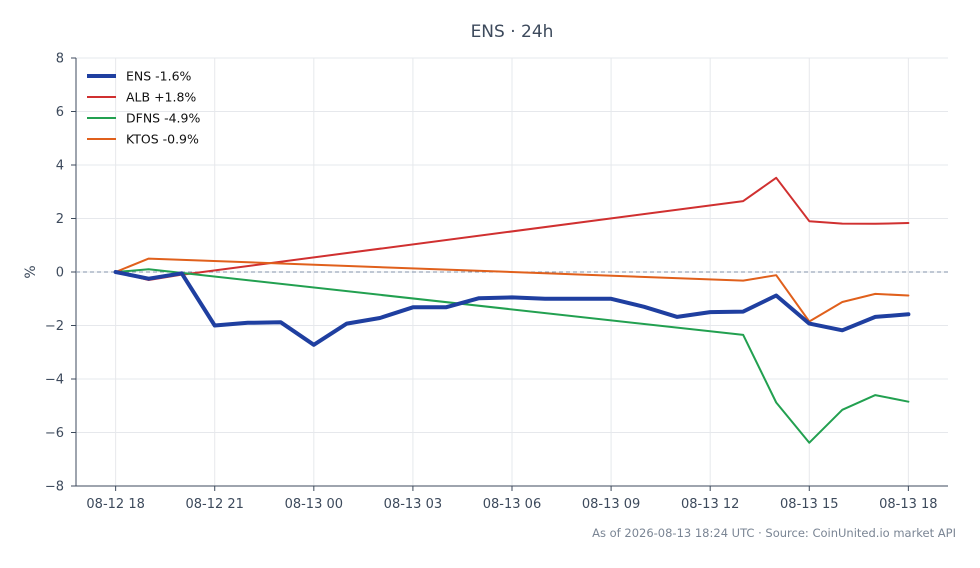 This screenshot has height=568, width=980. I want to click on y-axis-label: %, so click(31, 271).